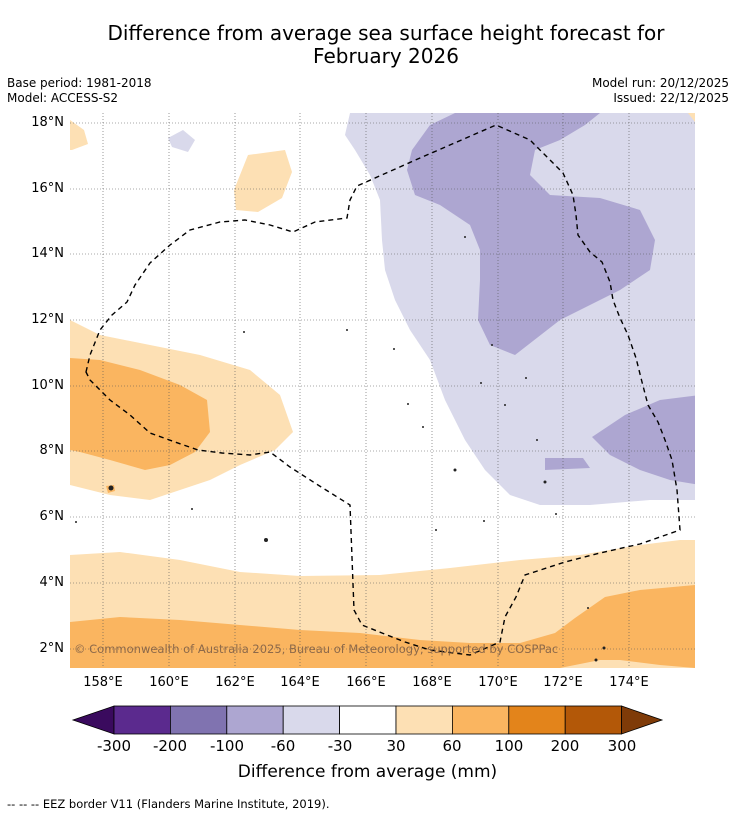 The width and height of the screenshot is (736, 816). Describe the element at coordinates (366, 682) in the screenshot. I see `lon-label-166: 166°E` at that location.